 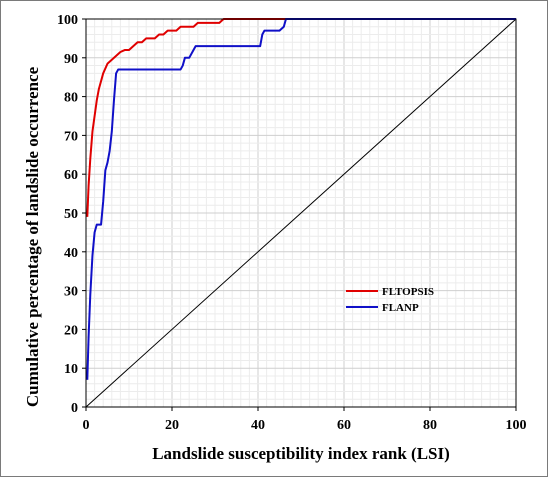 What do you see at coordinates (71, 292) in the screenshot?
I see `y-tick-label: 30` at bounding box center [71, 292].